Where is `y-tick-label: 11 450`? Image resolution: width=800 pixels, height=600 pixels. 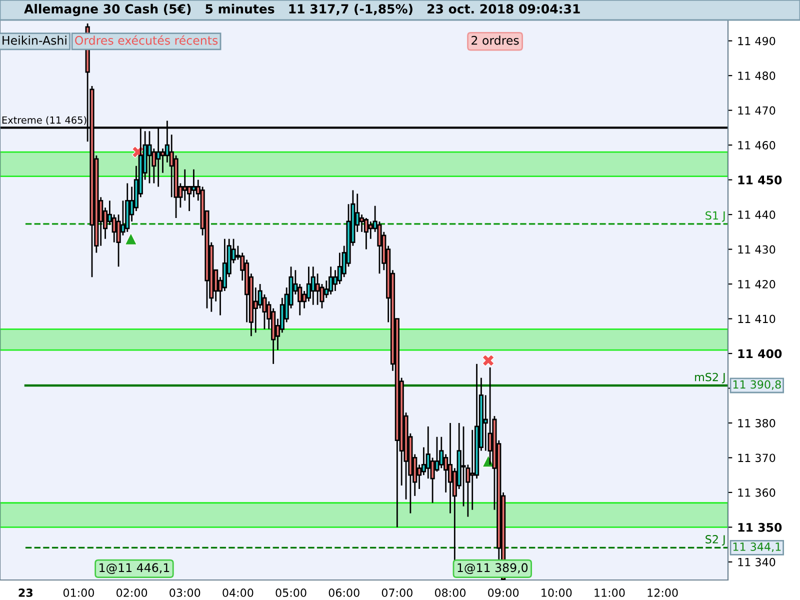 y-tick-label: 11 450 is located at coordinates (760, 180).